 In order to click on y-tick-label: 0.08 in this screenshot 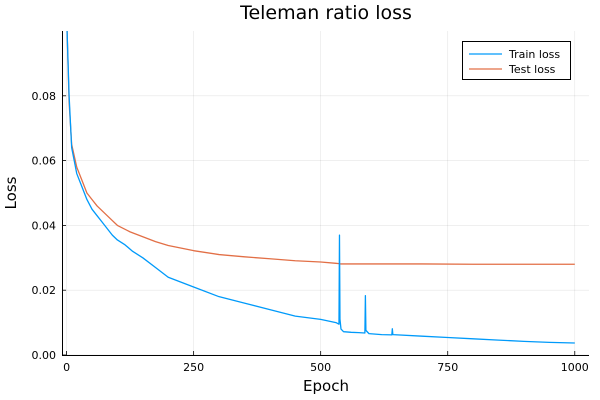, I will do `click(44, 96)`.